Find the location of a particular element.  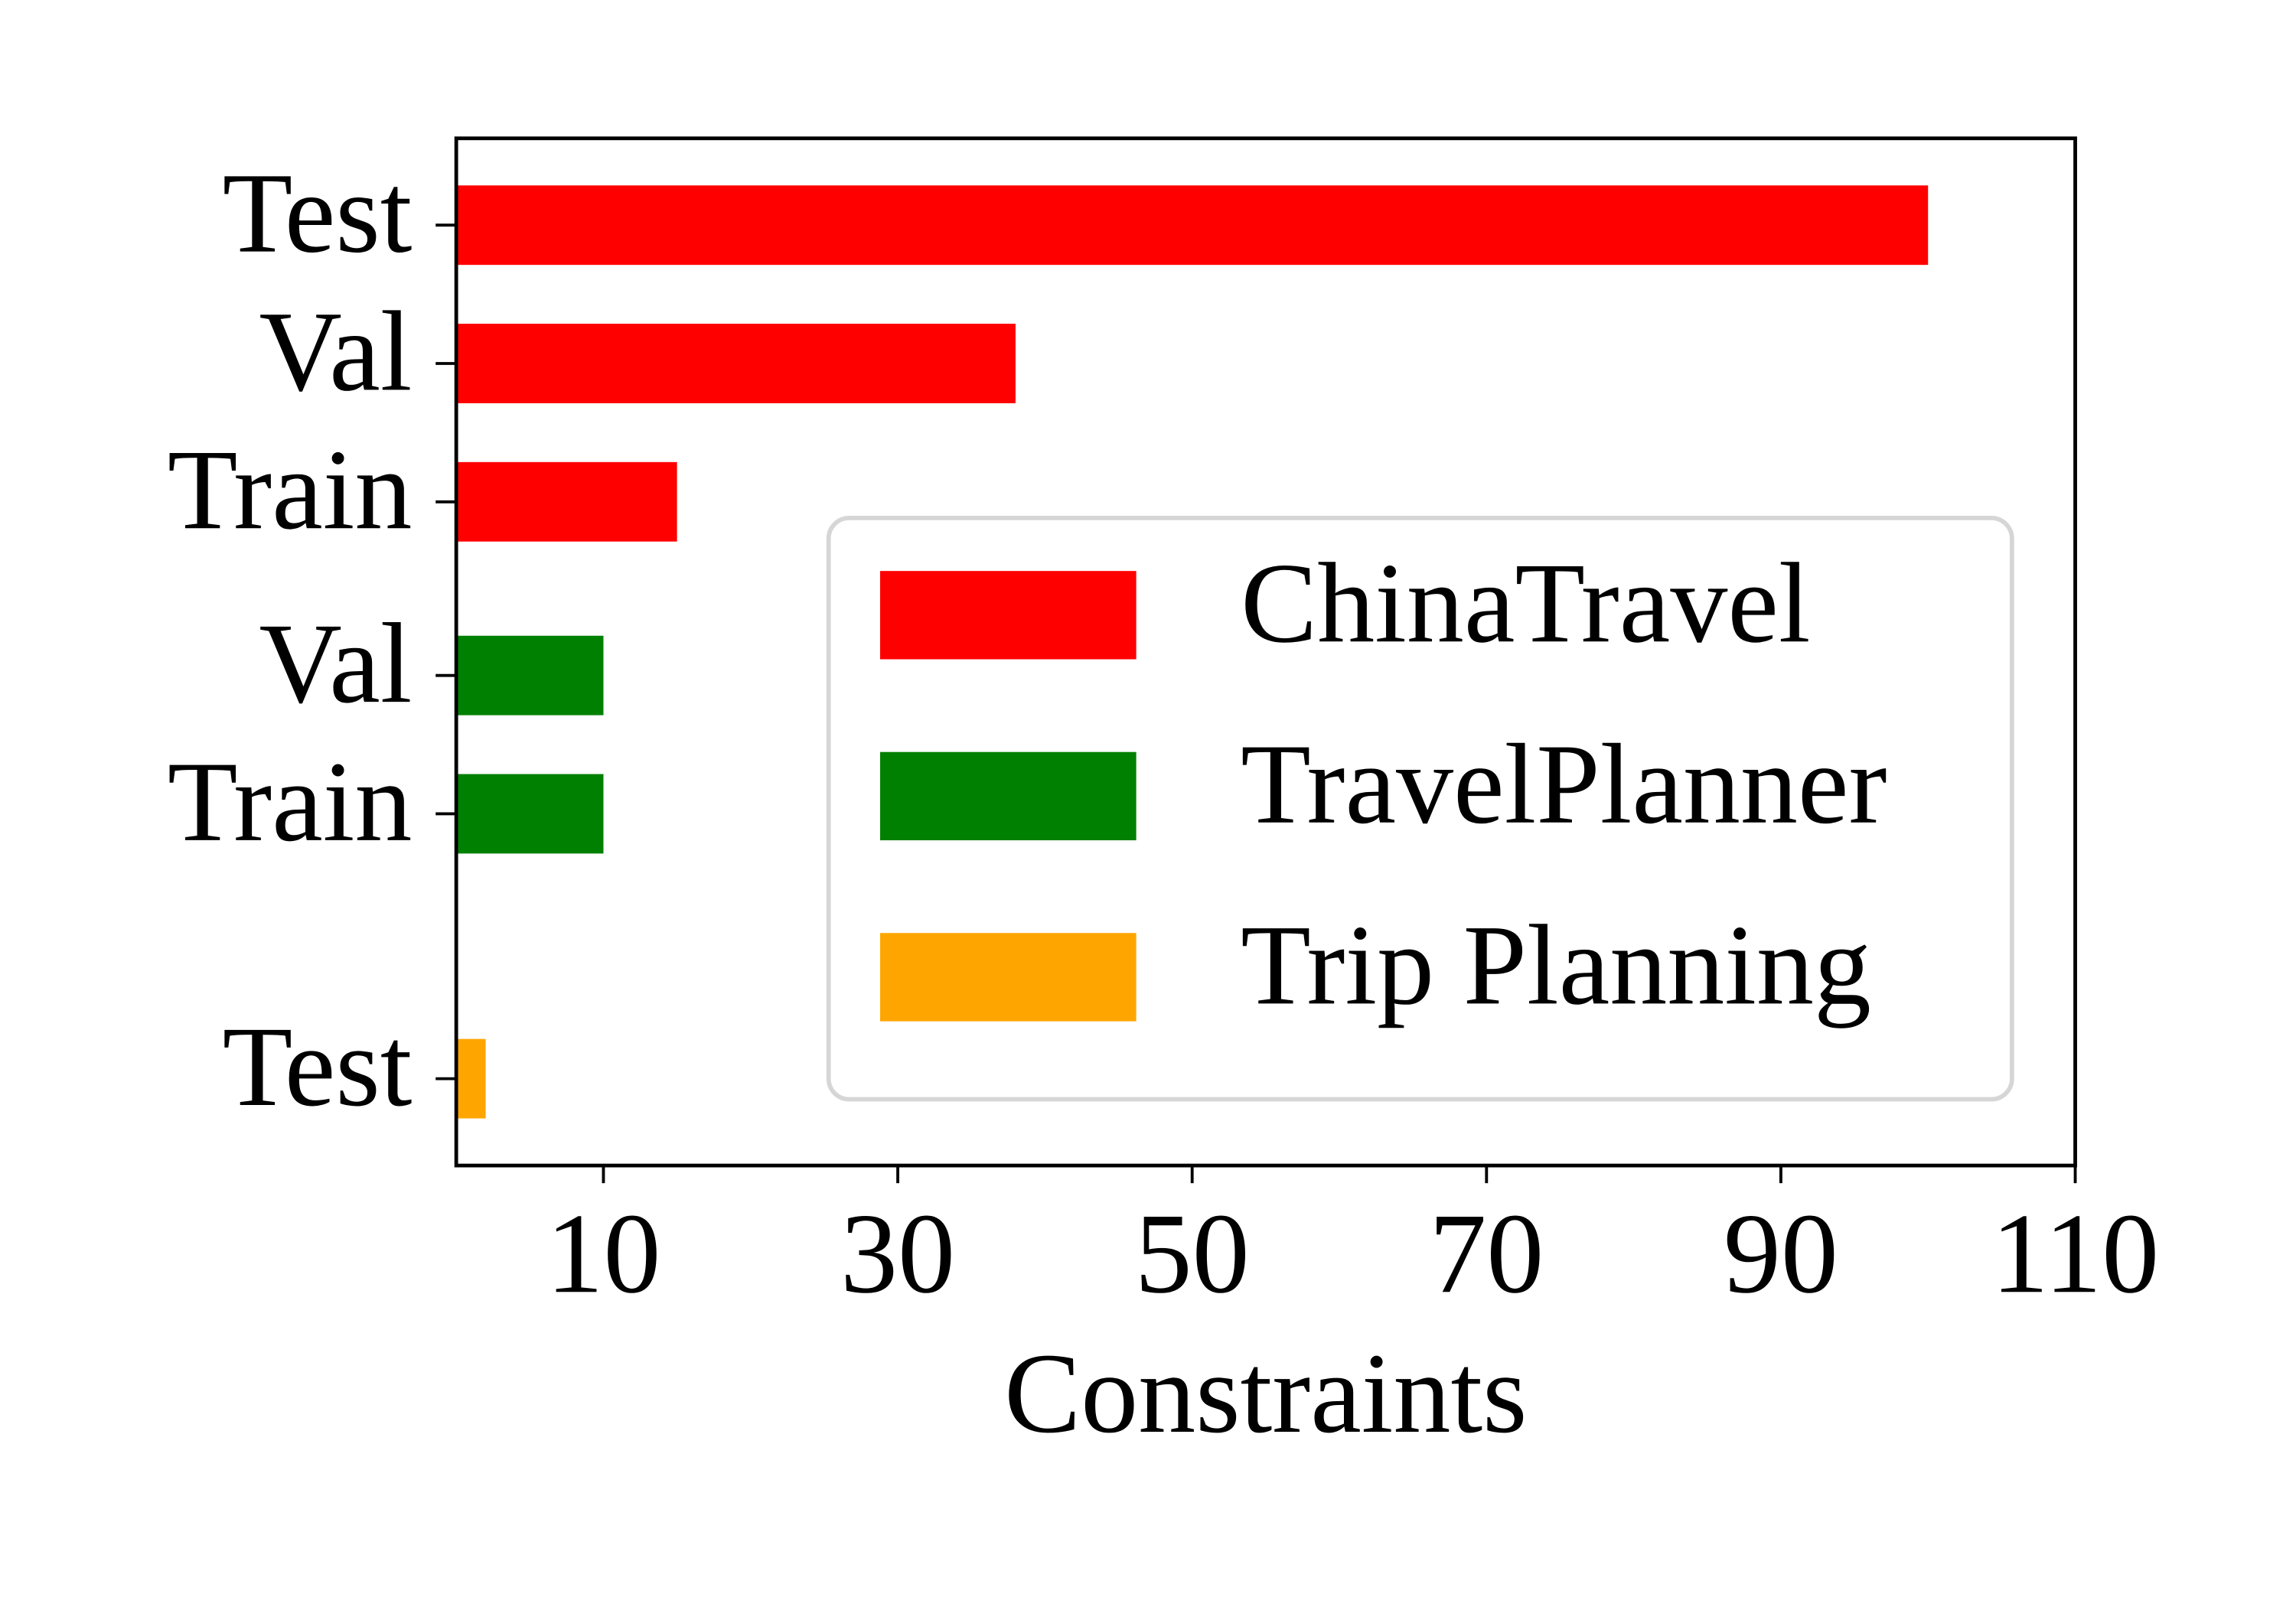

x-tick-label: 30 is located at coordinates (897, 1253).